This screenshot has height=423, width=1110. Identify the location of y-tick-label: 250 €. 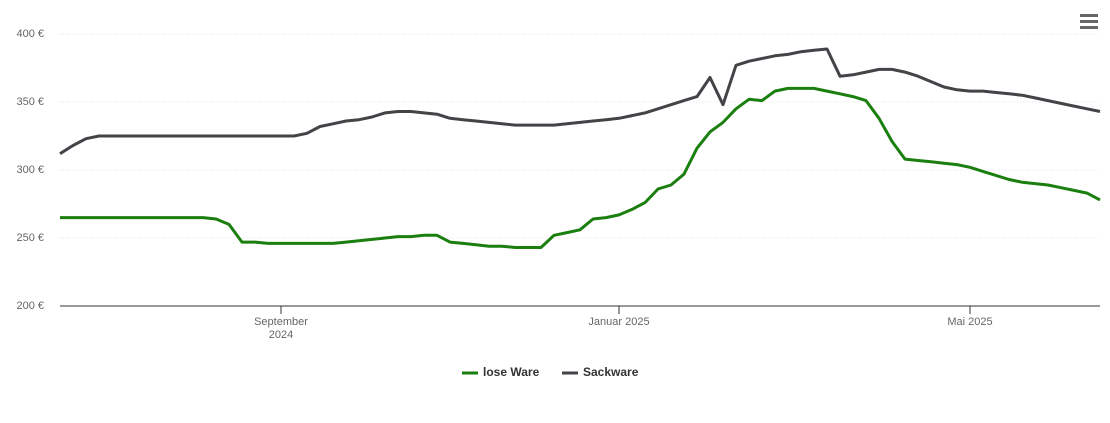
(30, 238).